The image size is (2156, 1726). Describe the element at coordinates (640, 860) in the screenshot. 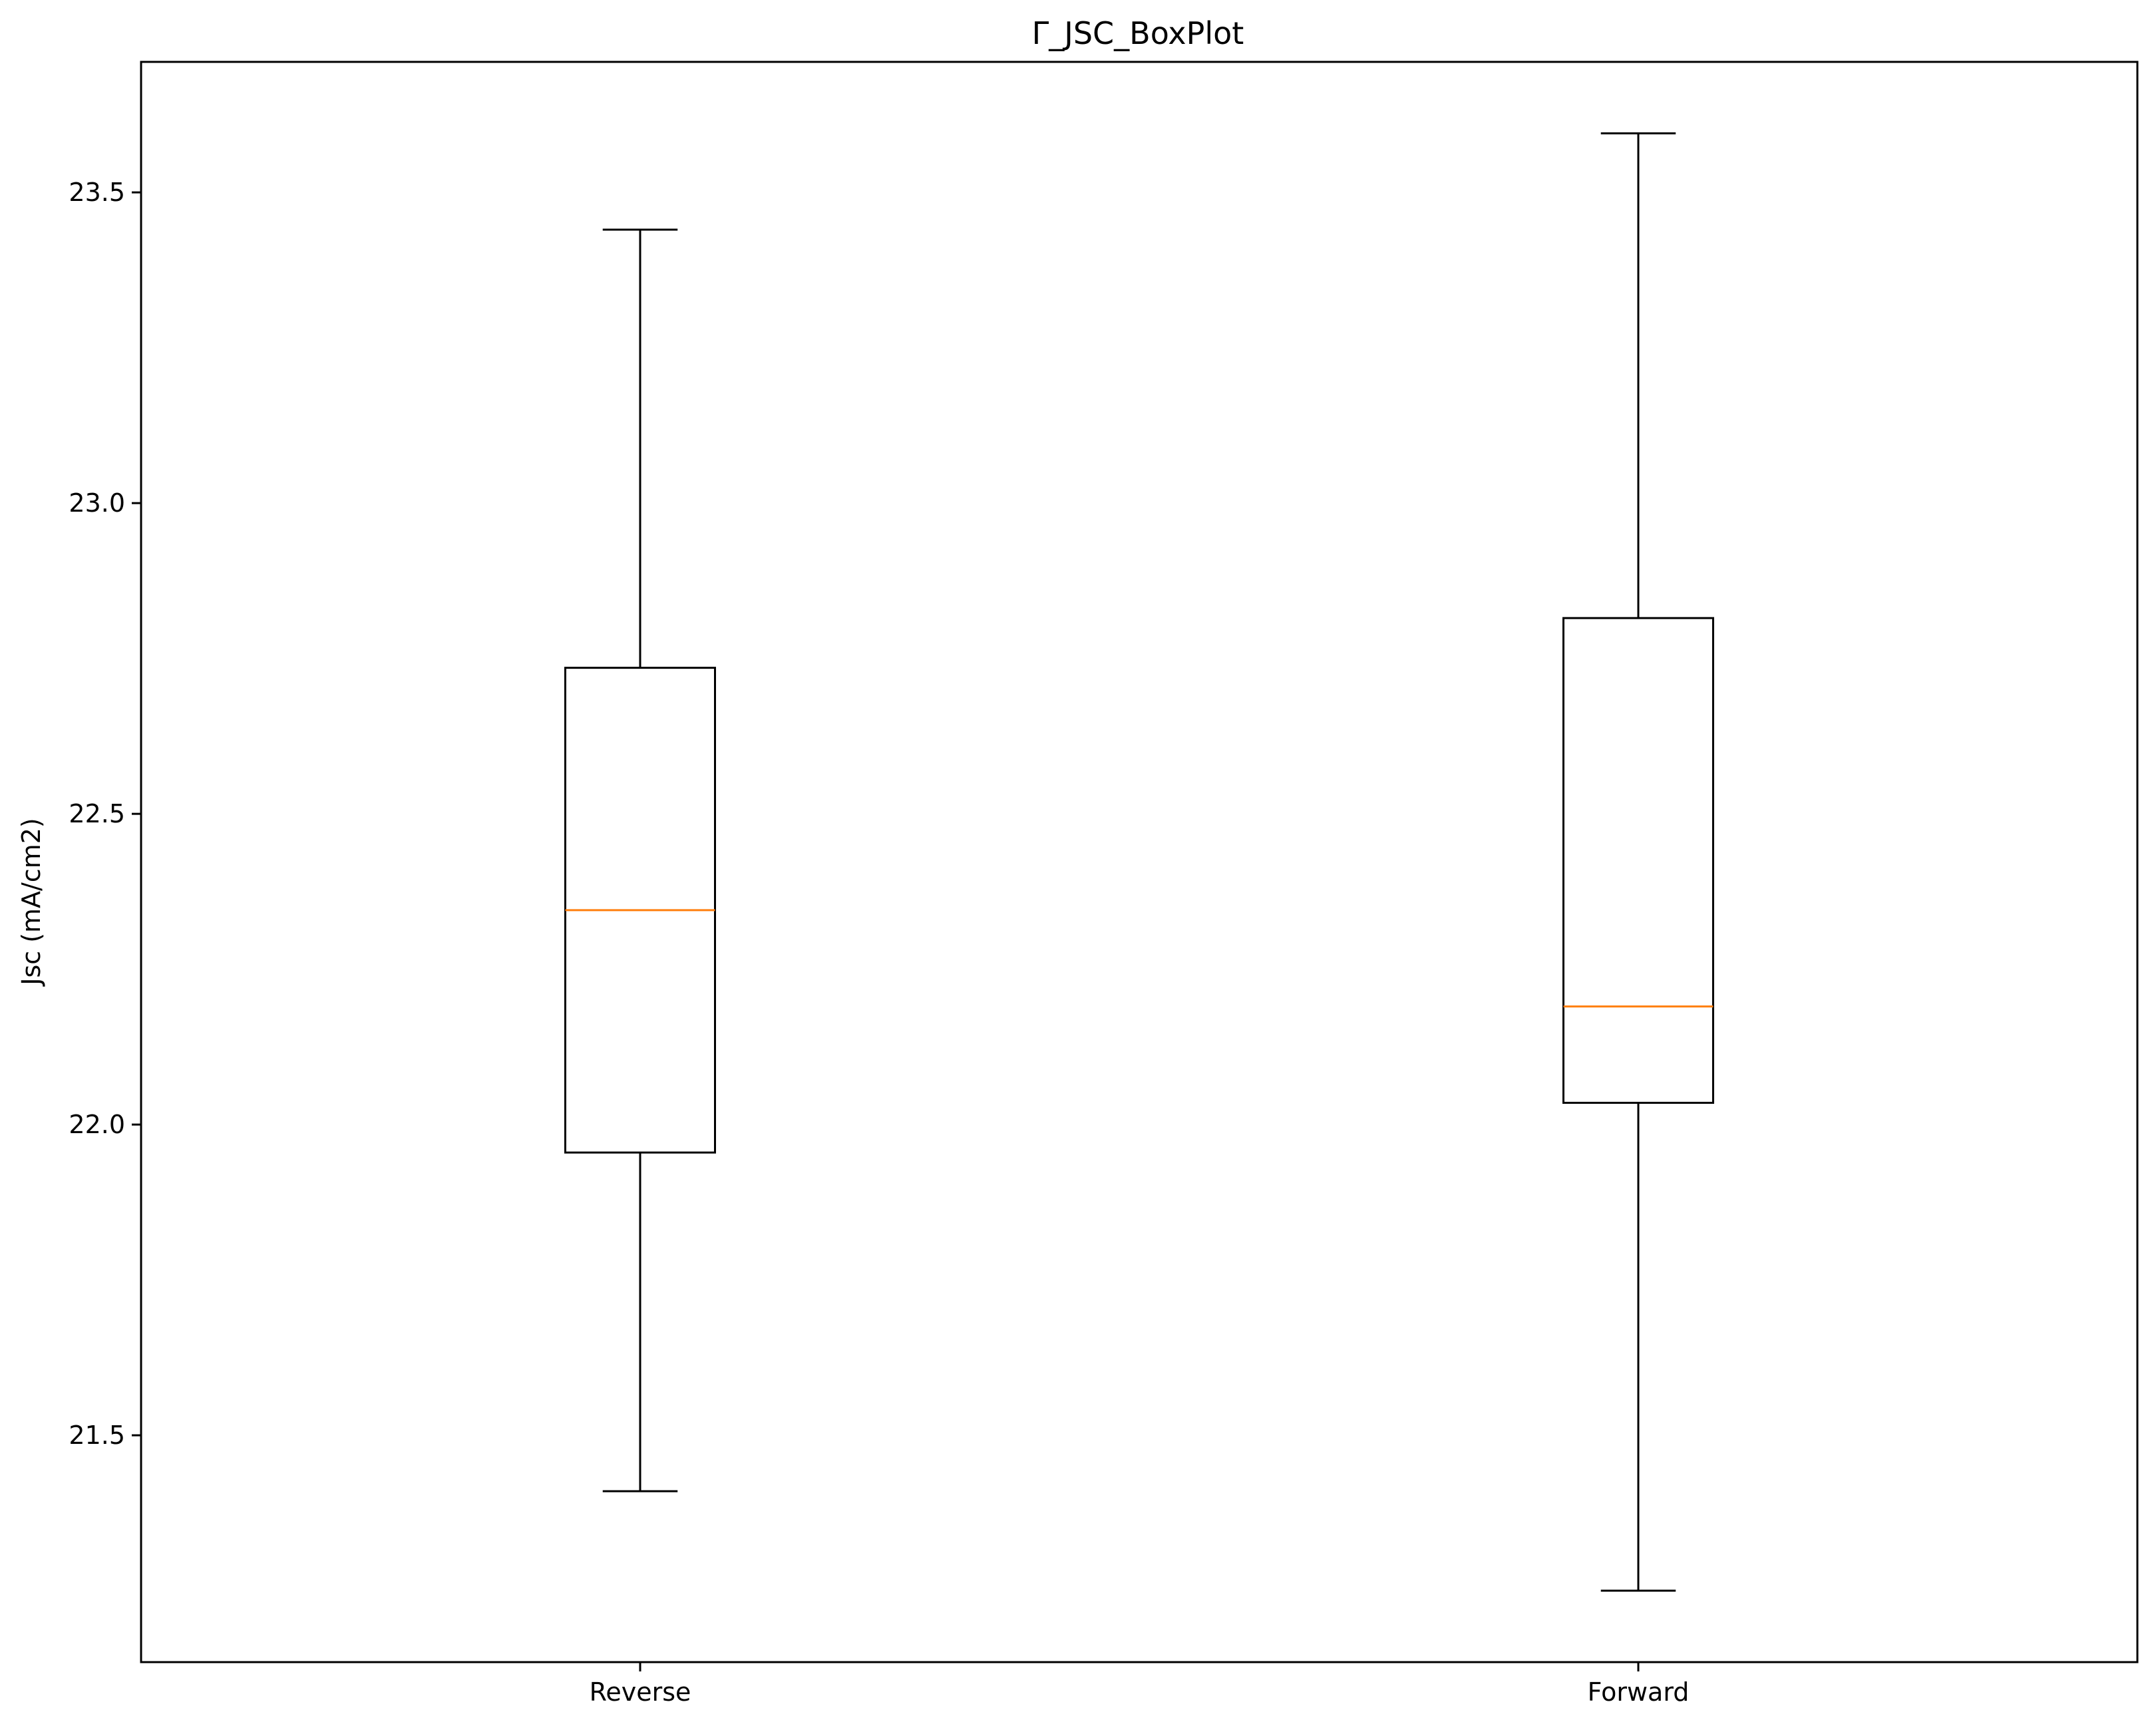

I see `boxplot-reverse` at that location.